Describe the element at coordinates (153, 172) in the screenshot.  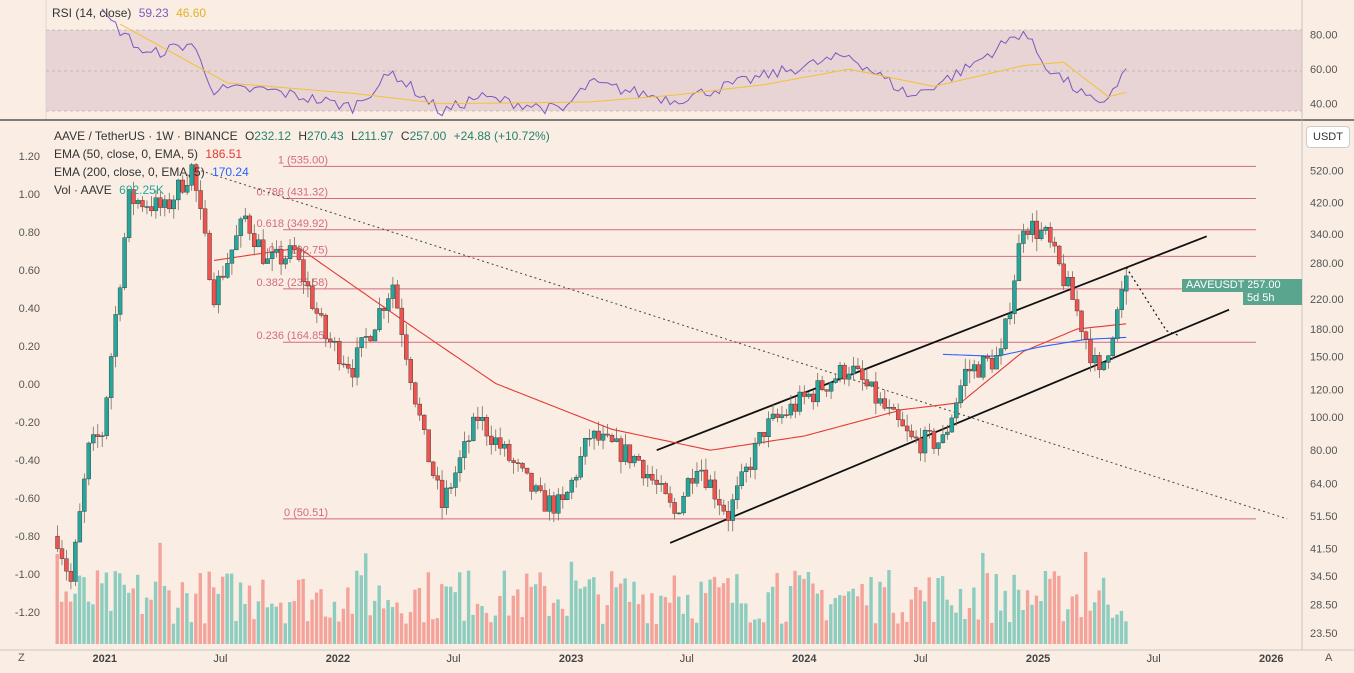
I see `ema200-legend: EMA (200, close, 0, EMA, 5) 170.24` at that location.